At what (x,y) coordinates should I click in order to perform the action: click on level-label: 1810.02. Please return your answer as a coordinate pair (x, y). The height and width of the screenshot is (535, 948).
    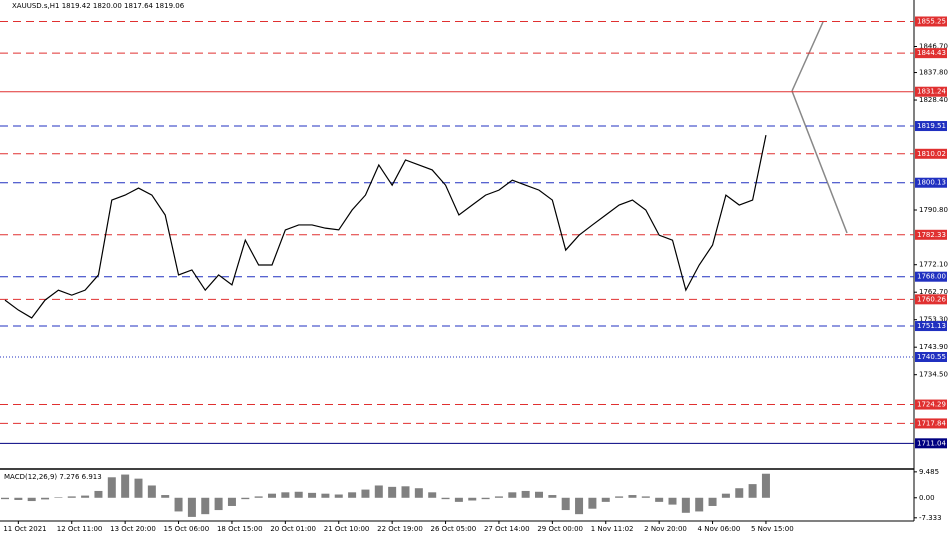
    Looking at the image, I should click on (931, 154).